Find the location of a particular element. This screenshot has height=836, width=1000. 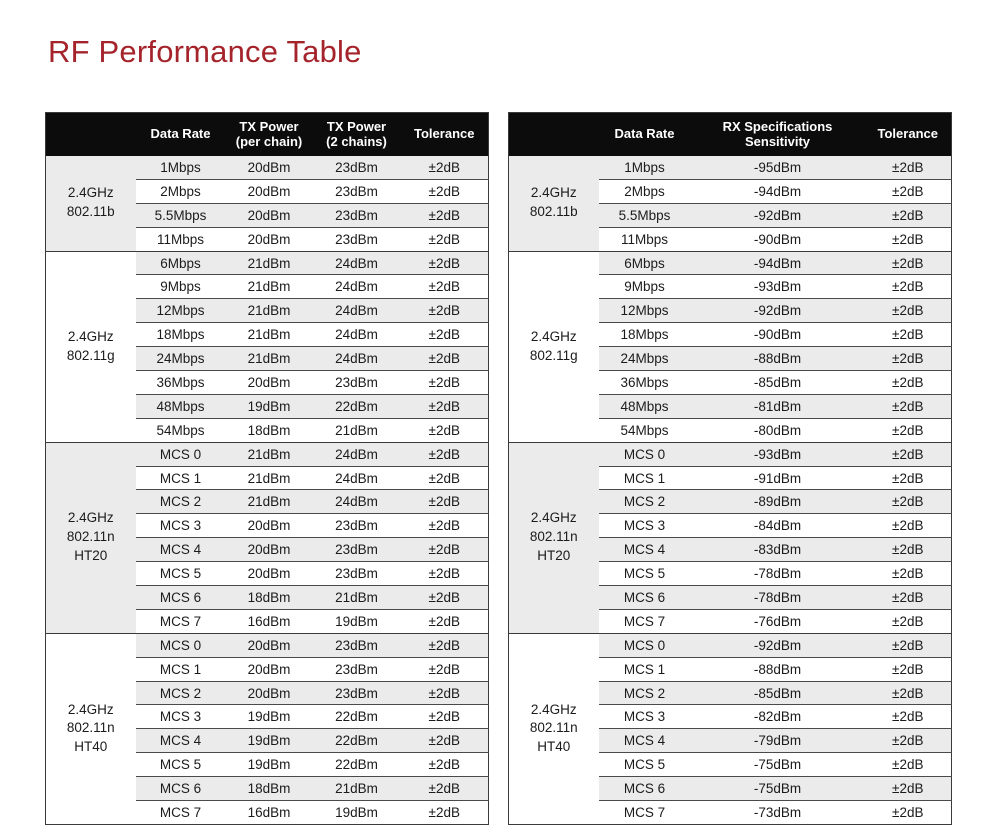

cell-rx-sensitivity: -94dBm is located at coordinates (777, 191).